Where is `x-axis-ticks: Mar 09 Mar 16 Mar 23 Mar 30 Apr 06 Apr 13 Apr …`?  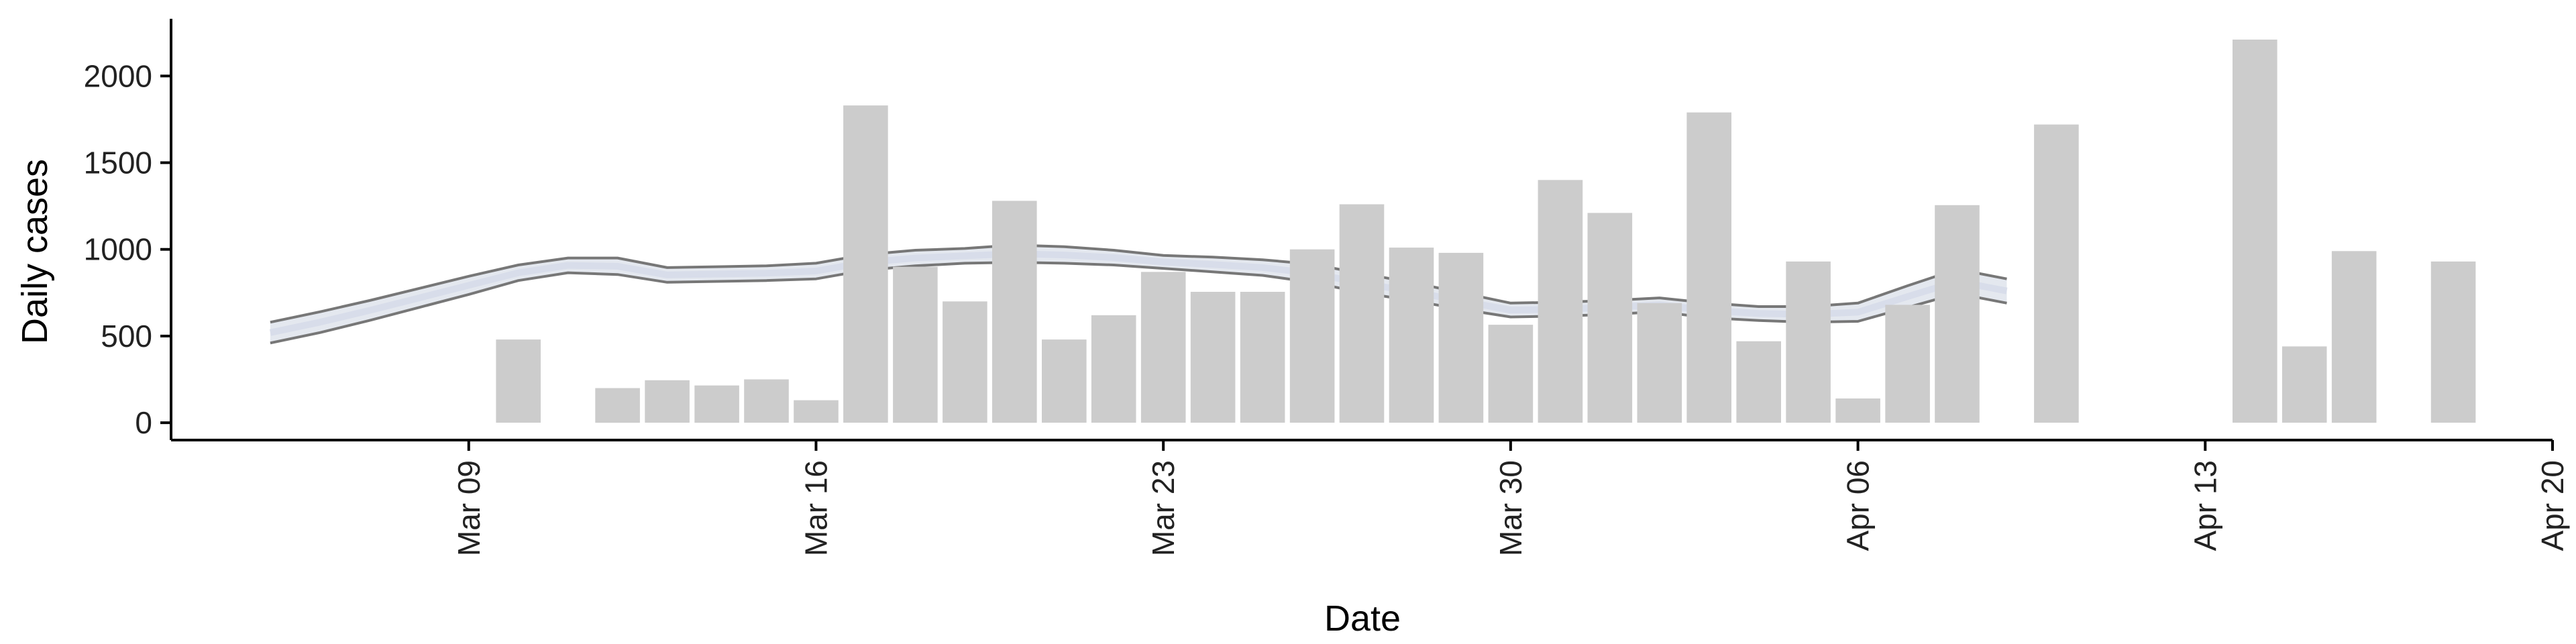
x-axis-ticks: Mar 09 Mar 16 Mar 23 Mar 30 Apr 06 Apr 13 Apr … is located at coordinates (1510, 498).